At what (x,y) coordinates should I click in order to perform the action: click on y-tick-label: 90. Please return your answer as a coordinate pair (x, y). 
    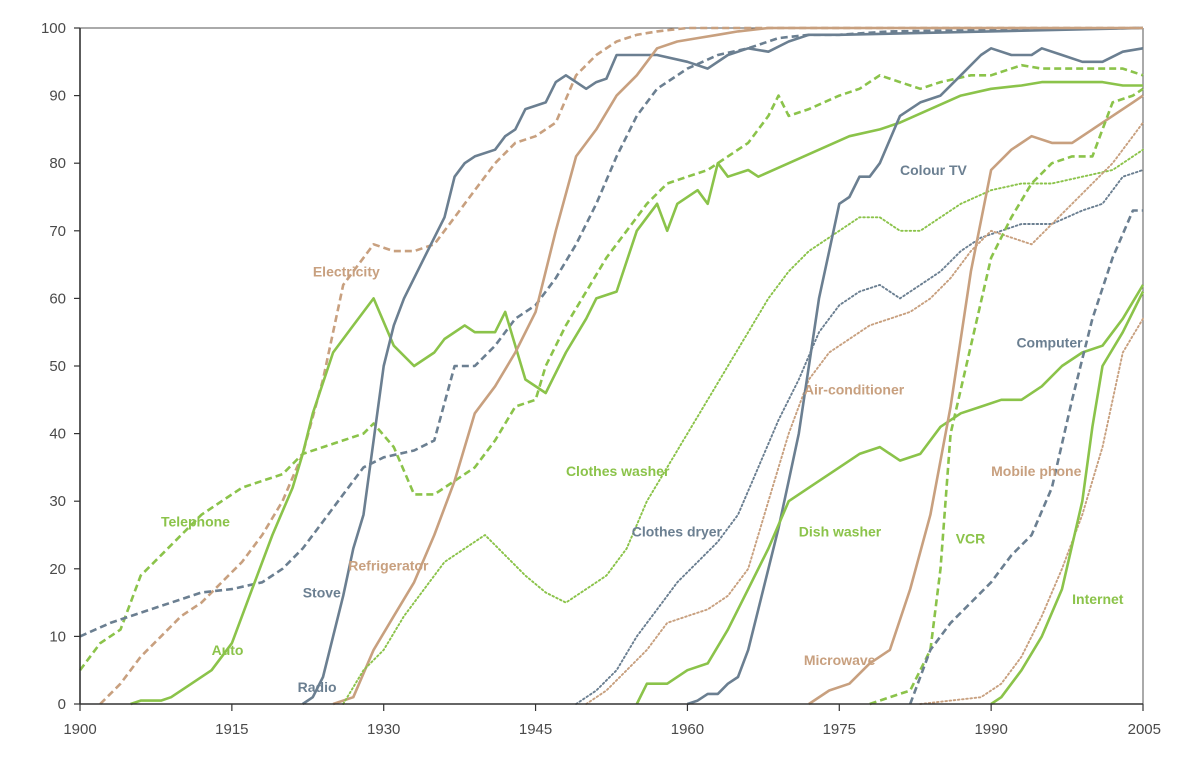
    Looking at the image, I should click on (57, 96).